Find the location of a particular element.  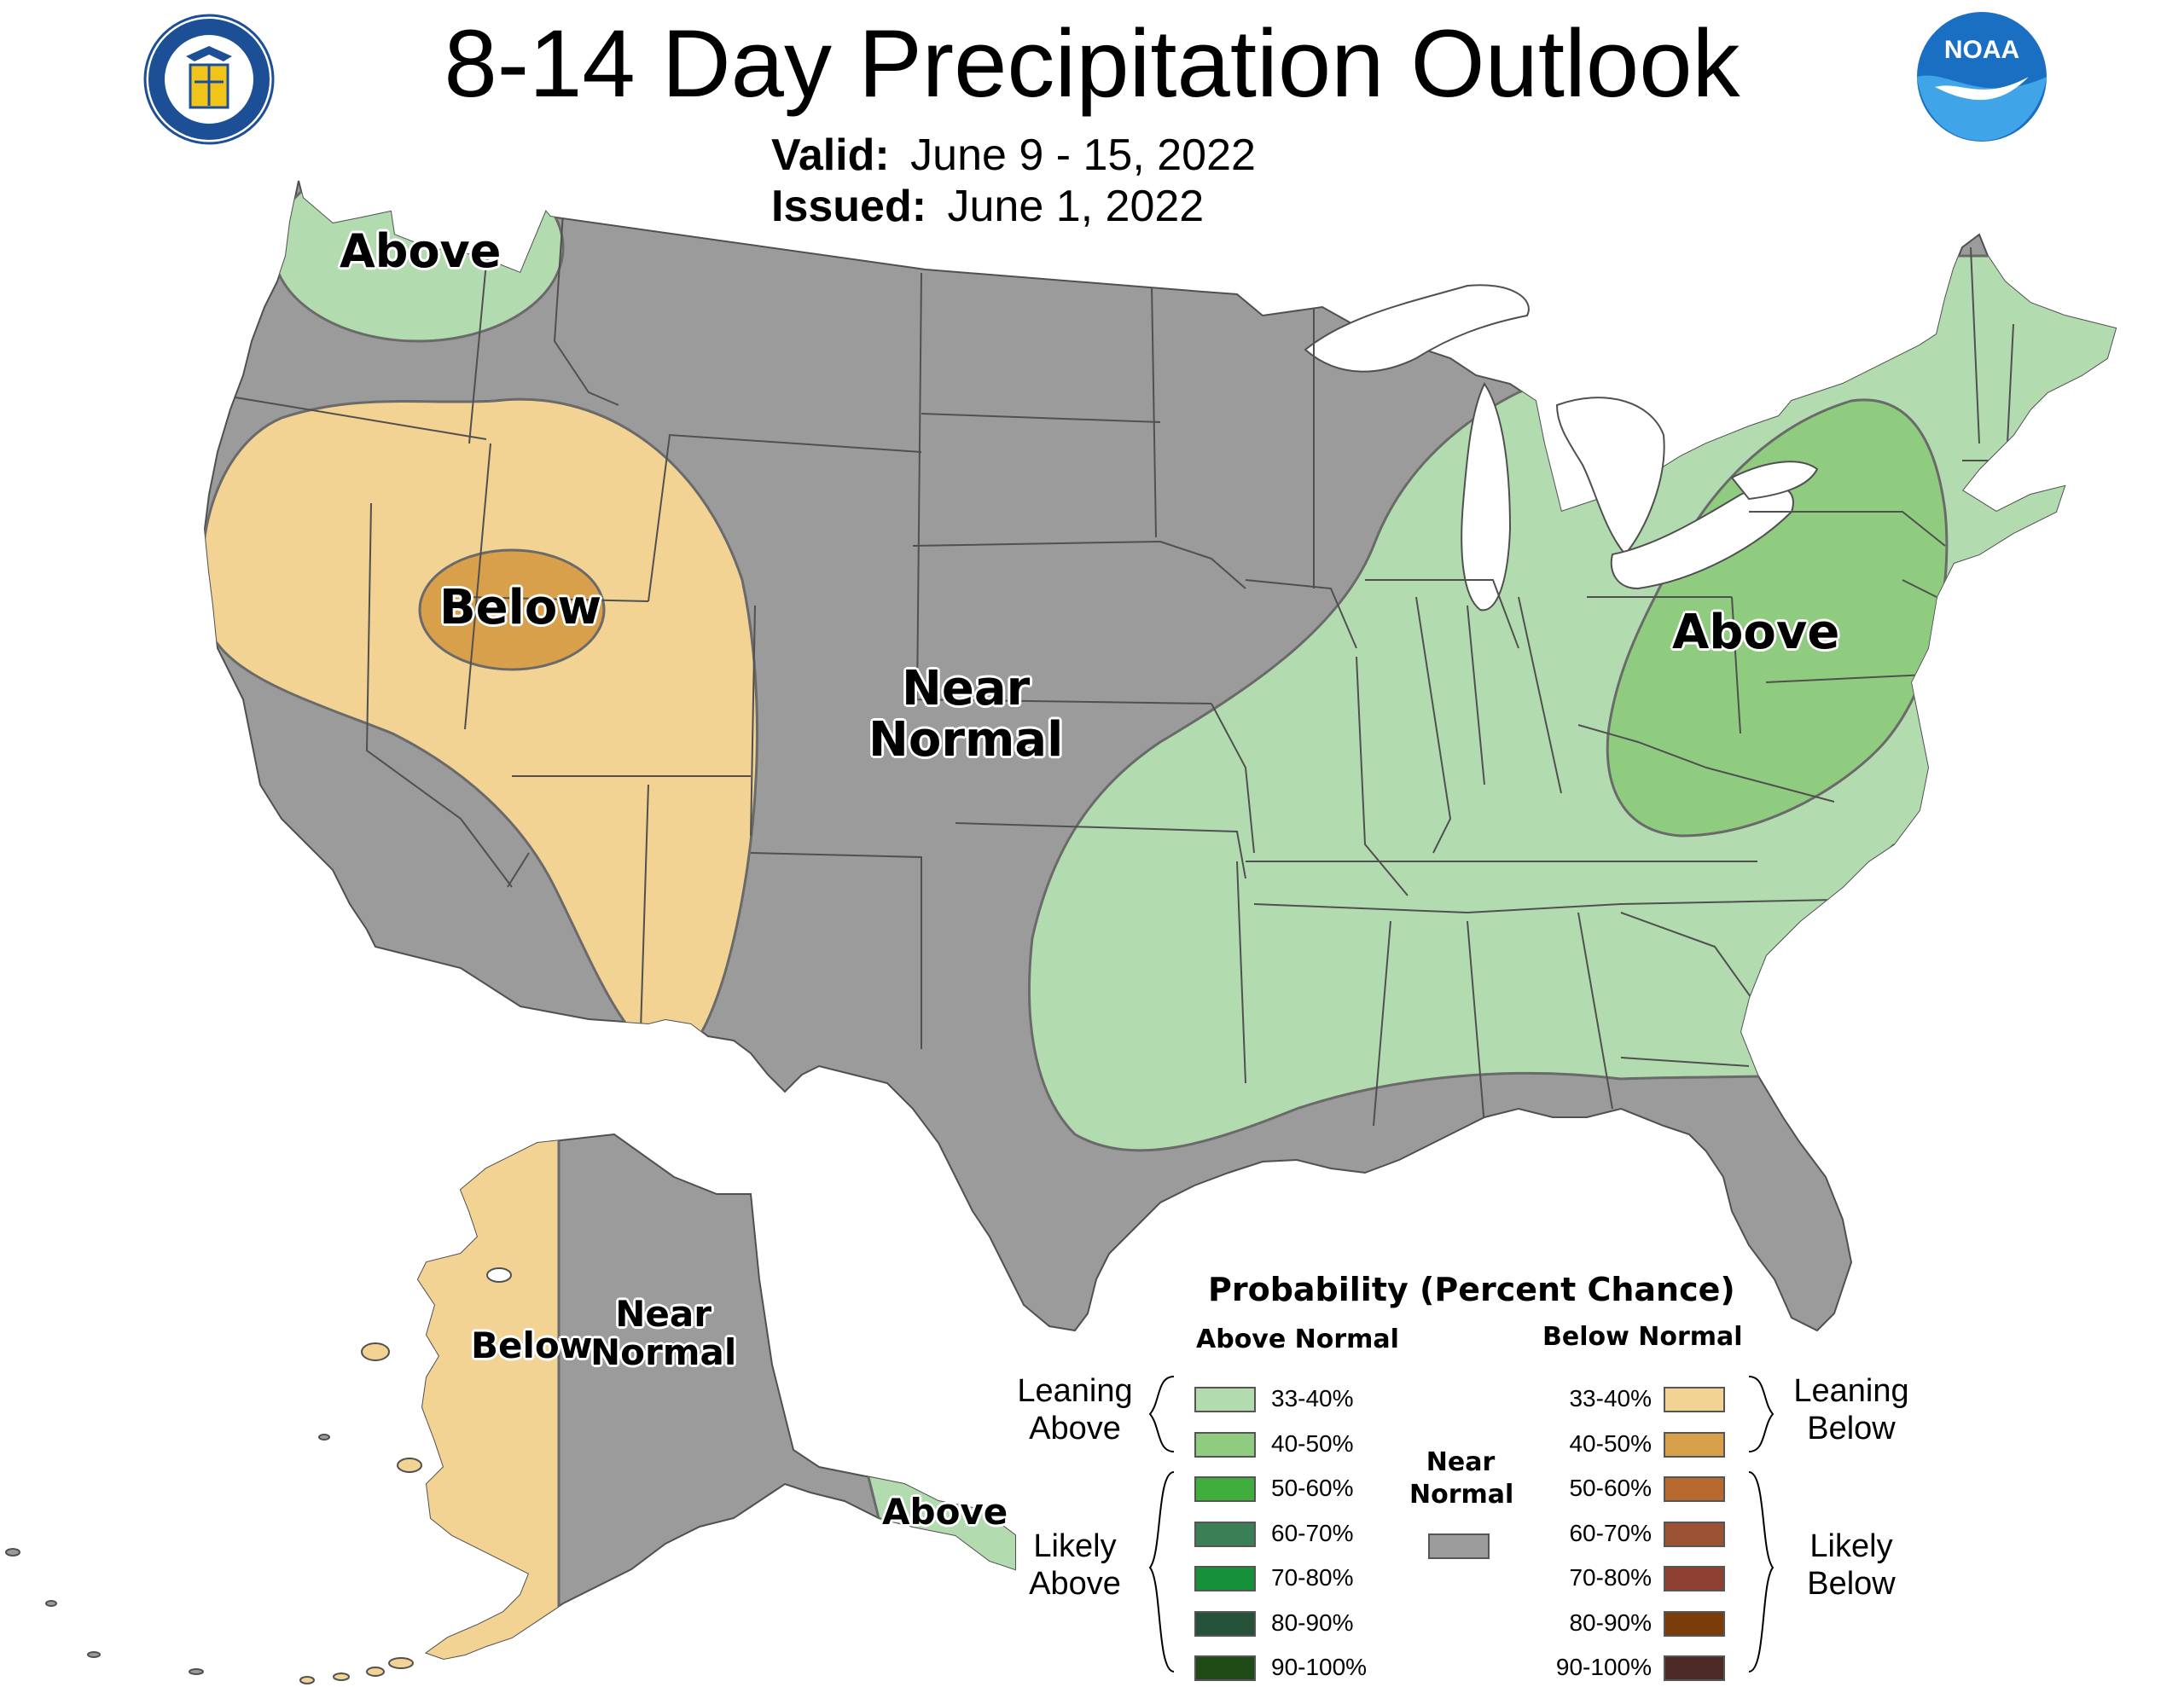

legend-near-line1: Near is located at coordinates (1461, 1462).